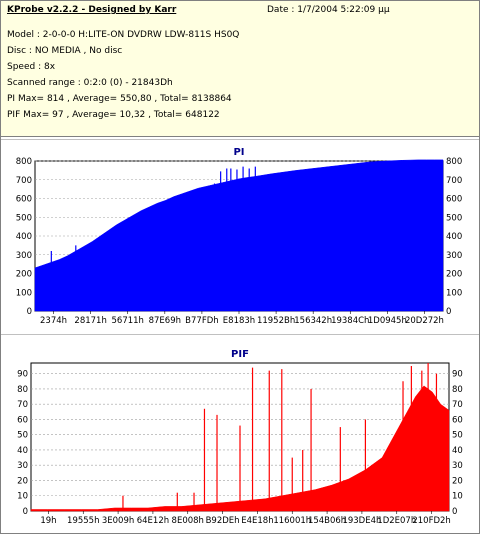  I want to click on y-tick-label-left: 300, so click(24, 256).